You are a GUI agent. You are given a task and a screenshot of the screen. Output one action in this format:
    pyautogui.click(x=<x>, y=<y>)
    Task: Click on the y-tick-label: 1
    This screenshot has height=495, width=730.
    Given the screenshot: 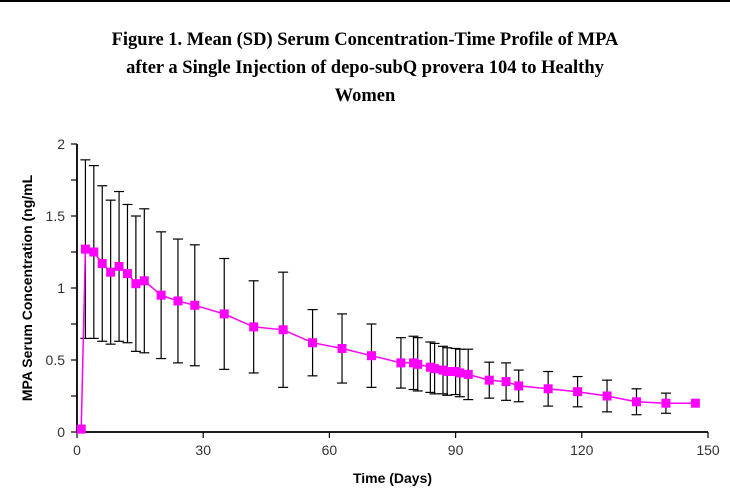 What is the action you would take?
    pyautogui.click(x=61, y=288)
    